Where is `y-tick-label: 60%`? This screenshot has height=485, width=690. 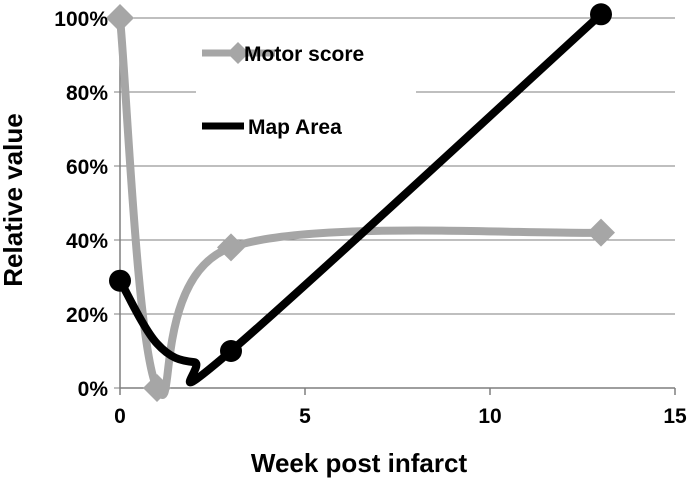 y-tick-label: 60% is located at coordinates (87, 167).